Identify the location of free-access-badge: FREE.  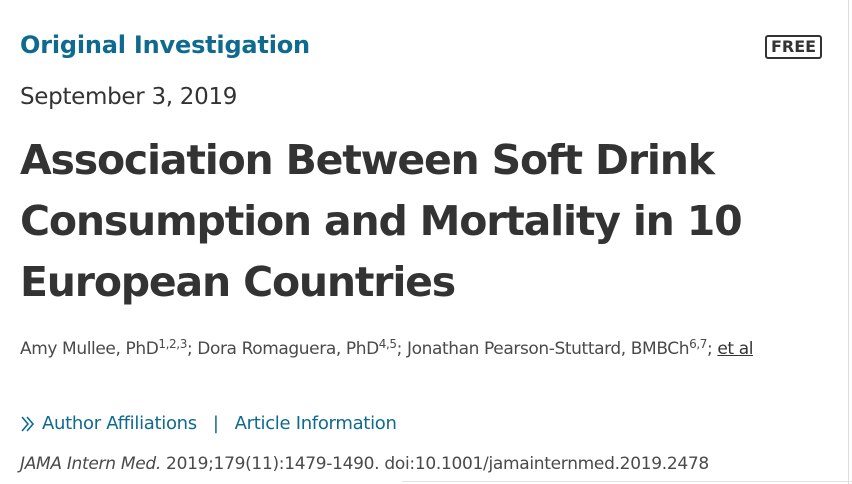
(794, 47).